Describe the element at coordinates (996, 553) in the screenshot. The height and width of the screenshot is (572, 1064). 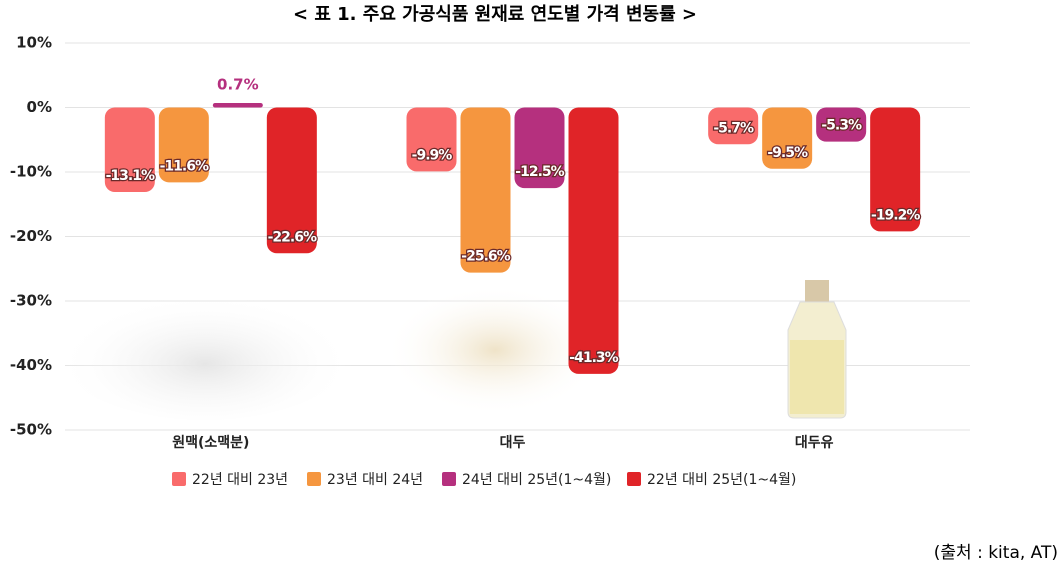
I see `source-note: (출처 : kita, AT)` at that location.